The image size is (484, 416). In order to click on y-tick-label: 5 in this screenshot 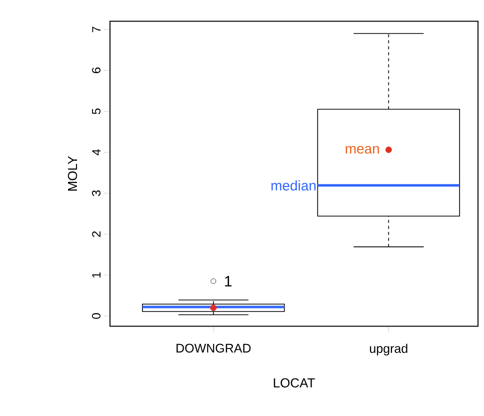, I will do `click(96, 111)`.